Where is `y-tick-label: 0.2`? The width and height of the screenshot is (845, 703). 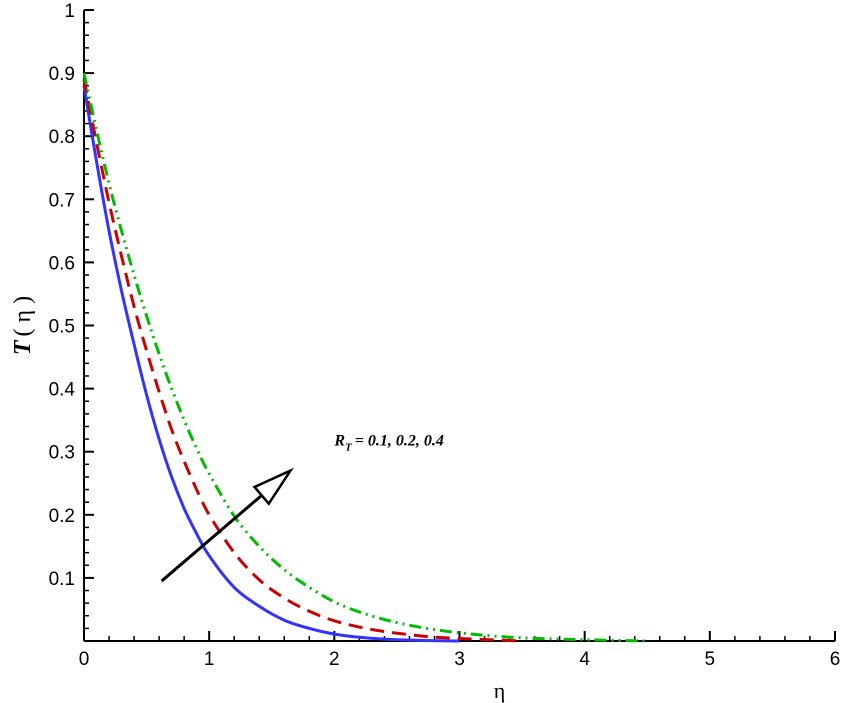
y-tick-label: 0.2 is located at coordinates (62, 516).